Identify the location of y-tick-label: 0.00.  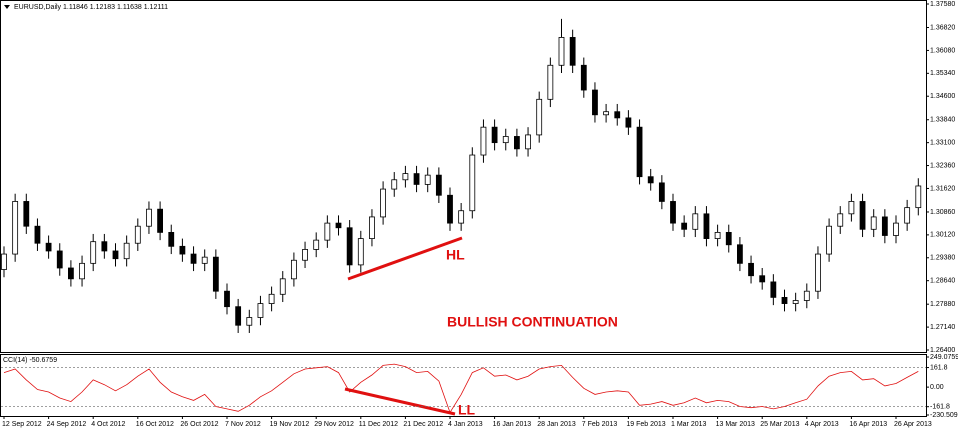
(937, 387).